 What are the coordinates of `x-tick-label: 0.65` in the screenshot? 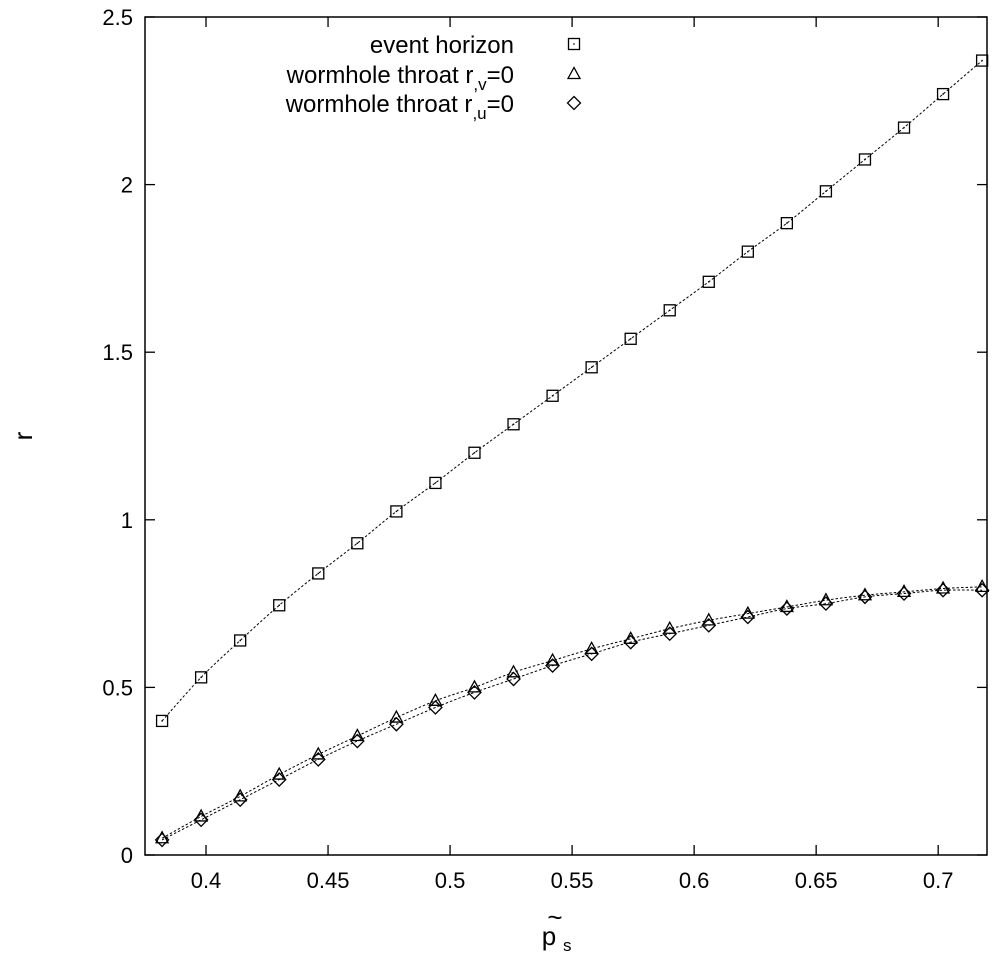 It's located at (816, 880).